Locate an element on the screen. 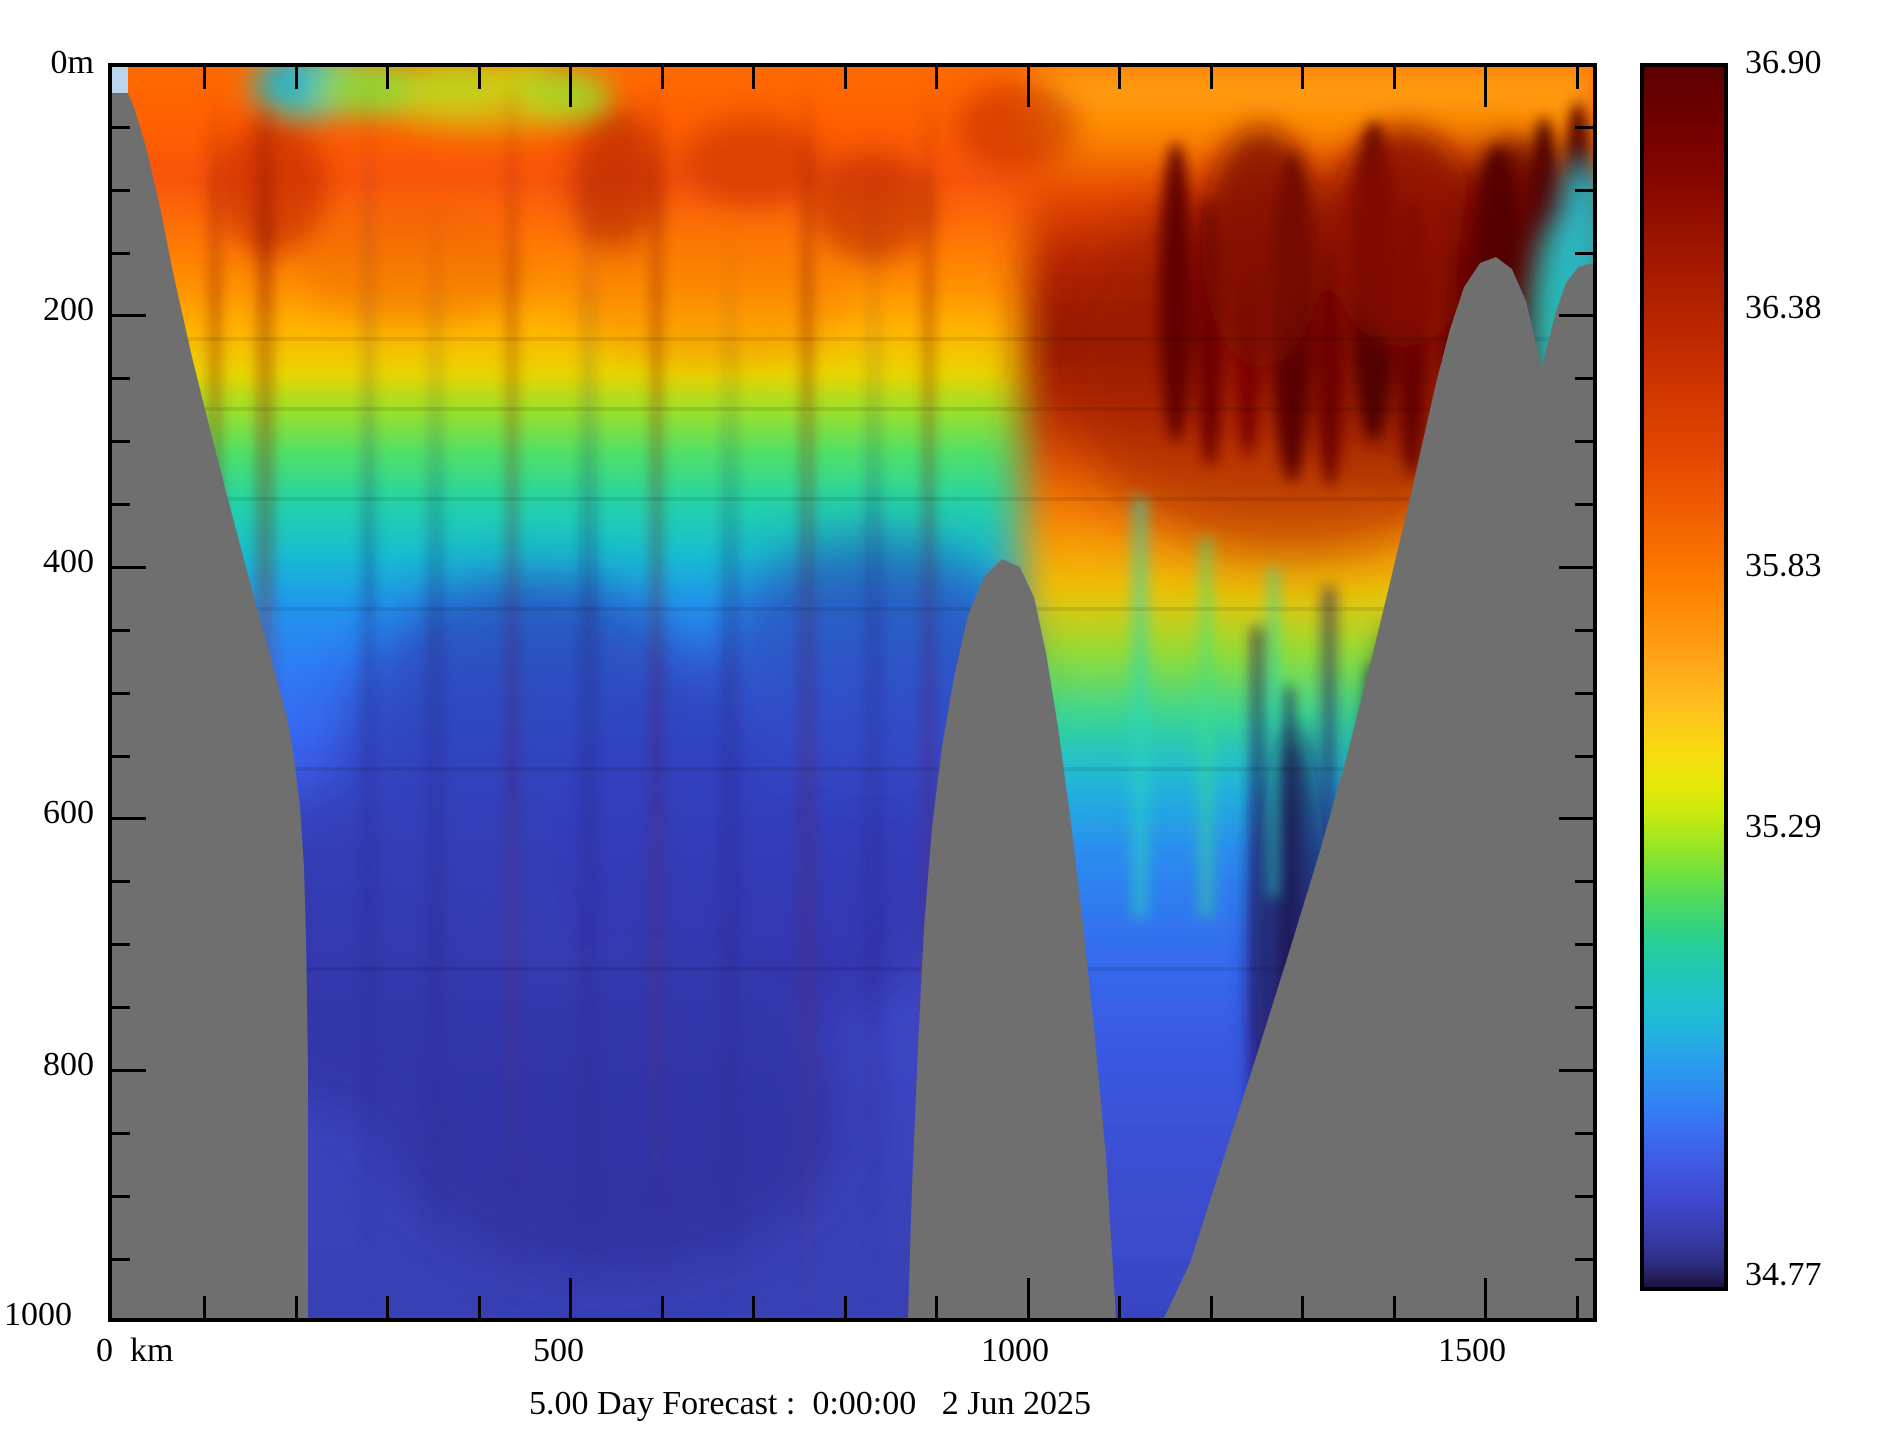 Image resolution: width=1890 pixels, height=1442 pixels. xlabel-1000: 1000 is located at coordinates (1015, 1350).